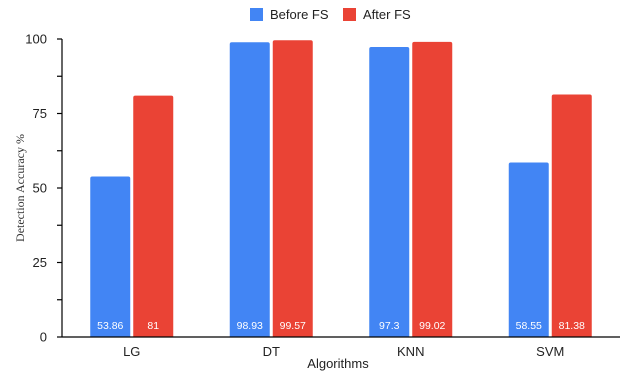 The width and height of the screenshot is (624, 375). Describe the element at coordinates (293, 326) in the screenshot. I see `data-label: 99.57` at that location.